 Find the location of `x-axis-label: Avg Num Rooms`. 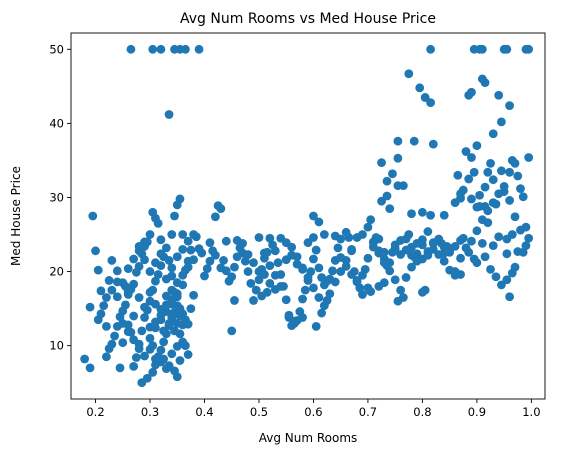

x-axis-label: Avg Num Rooms is located at coordinates (308, 438).